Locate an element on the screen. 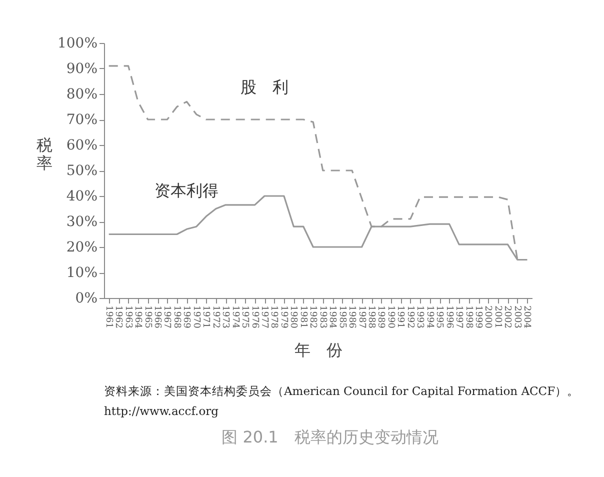 The height and width of the screenshot is (477, 604). x-tick-label: 1971 is located at coordinates (205, 317).